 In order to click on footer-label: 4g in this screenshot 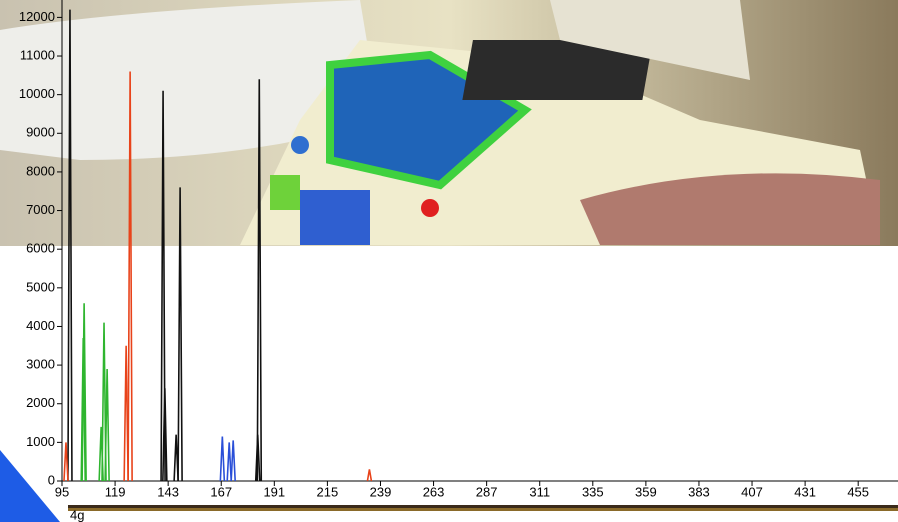, I will do `click(77, 514)`.